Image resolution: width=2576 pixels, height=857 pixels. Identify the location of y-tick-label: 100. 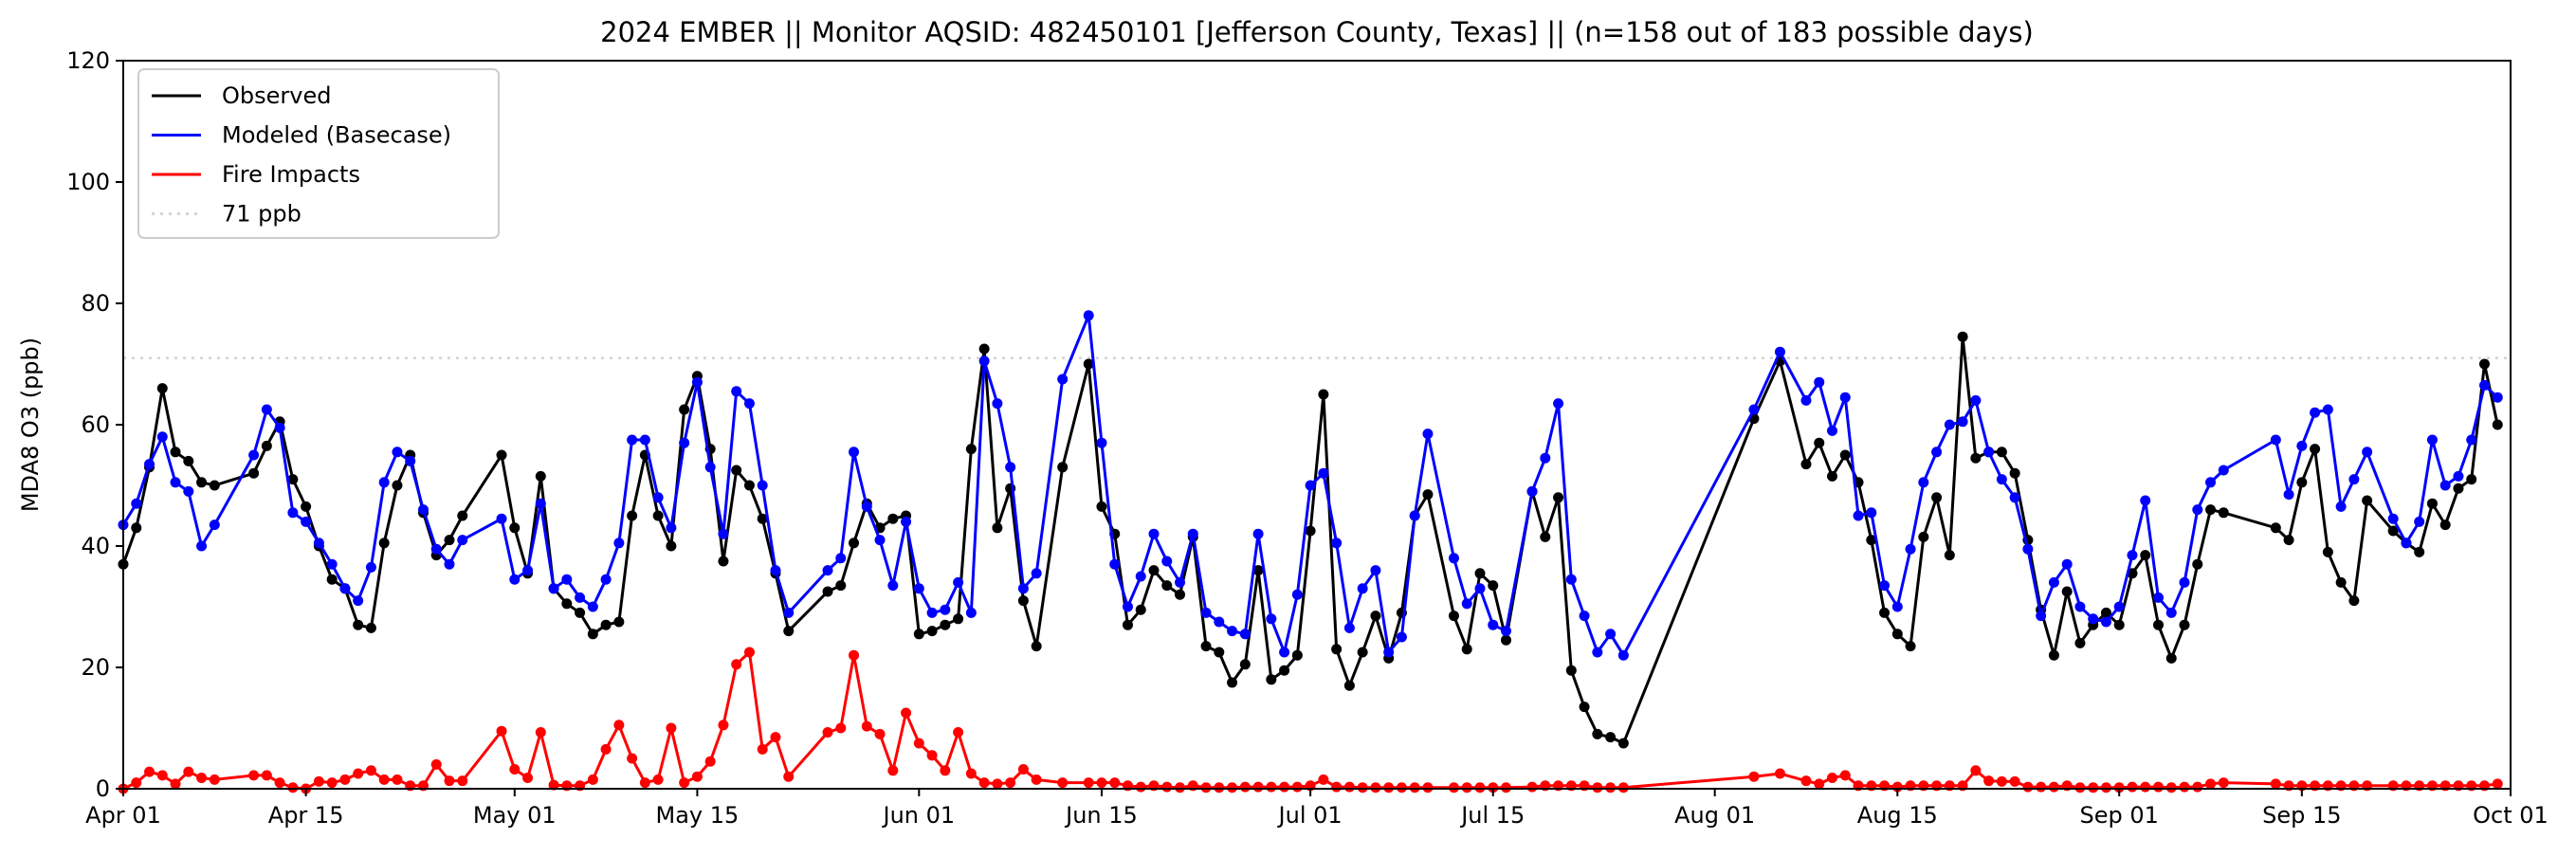
(88, 182).